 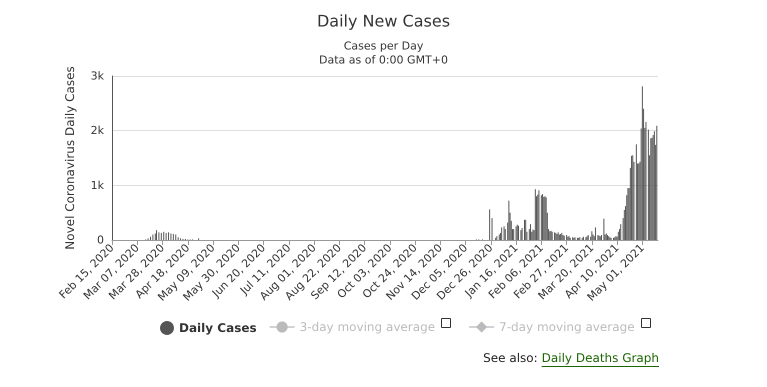 What do you see at coordinates (383, 21) in the screenshot?
I see `chart-title: Daily New Cases` at bounding box center [383, 21].